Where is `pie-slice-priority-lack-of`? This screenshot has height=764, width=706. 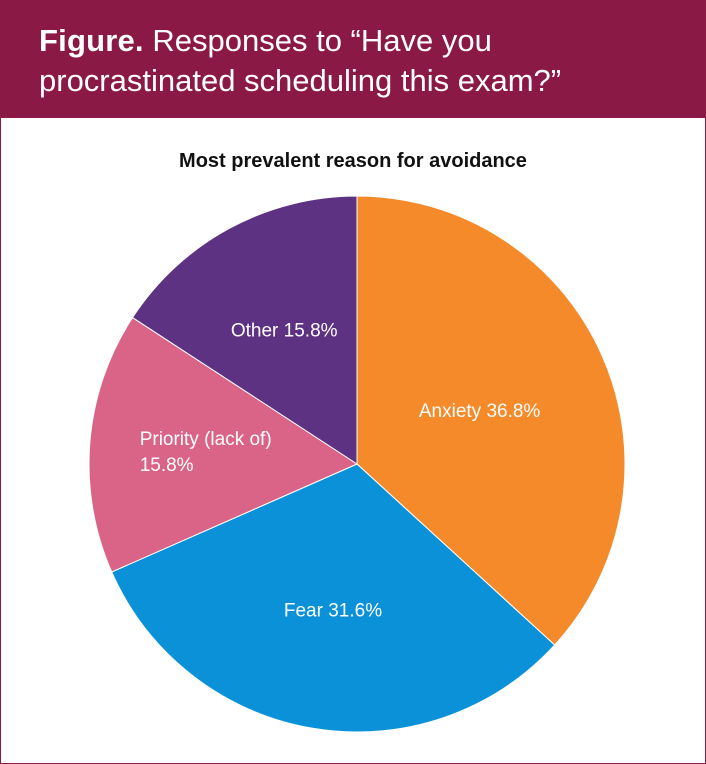 pie-slice-priority-lack-of is located at coordinates (223, 444).